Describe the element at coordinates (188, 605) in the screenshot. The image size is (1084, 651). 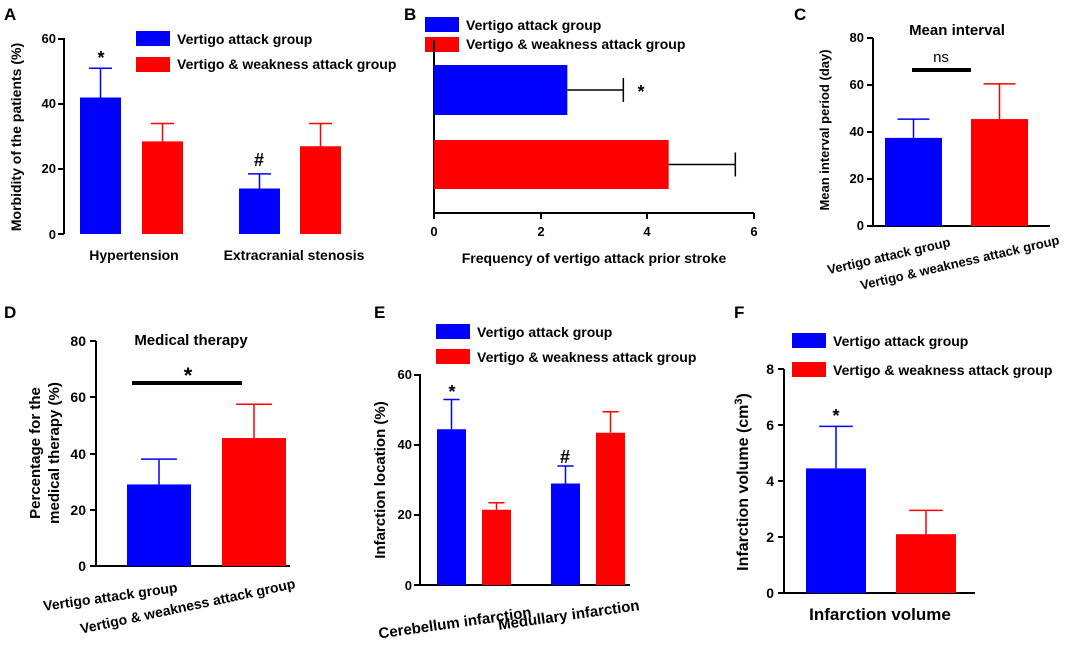
I see `panel-d-category-label: Vertigo & weakness attack group` at that location.